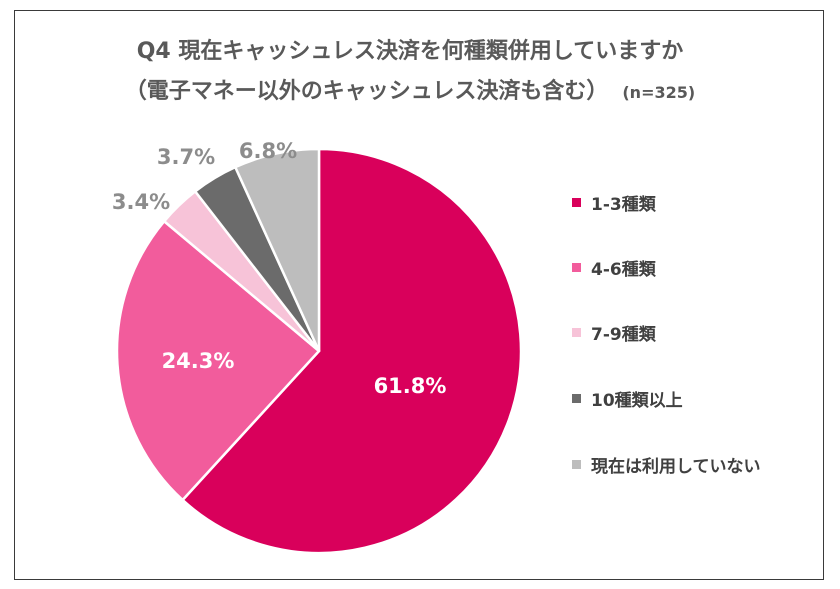 The width and height of the screenshot is (840, 589). Describe the element at coordinates (623, 270) in the screenshot. I see `legend-label: 4-6種類` at that location.